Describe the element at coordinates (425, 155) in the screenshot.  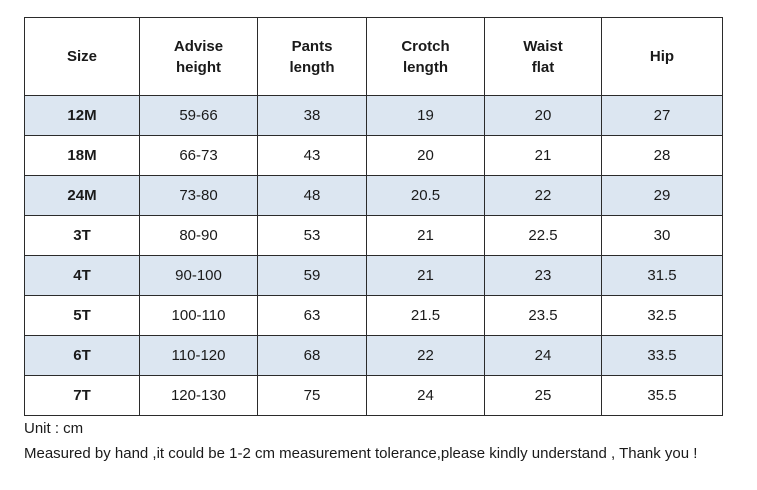
I see `cell-crotch-length: 20` at that location.